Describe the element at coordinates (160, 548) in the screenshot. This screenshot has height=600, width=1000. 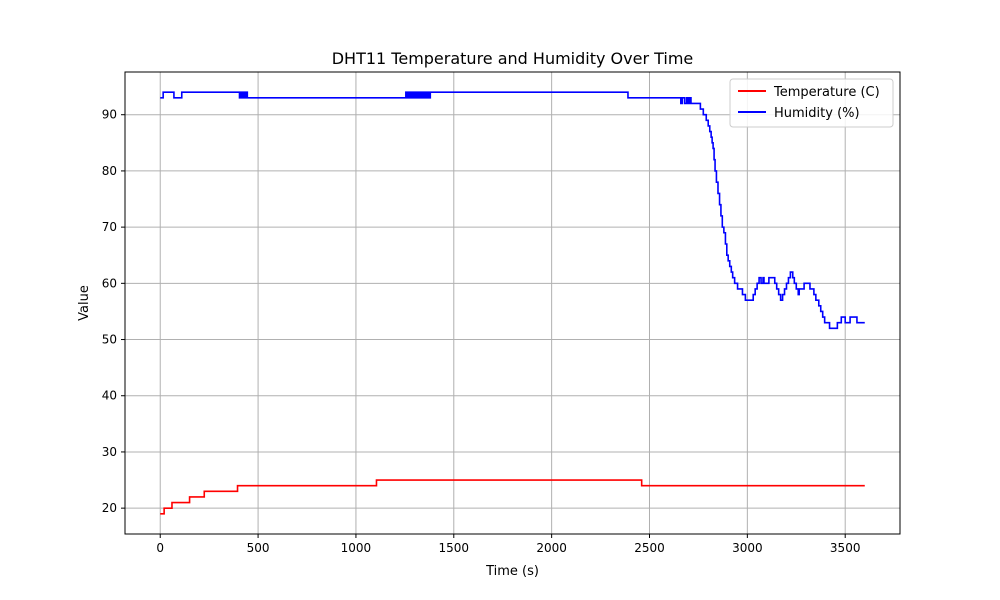
I see `x-tick-label: 0` at that location.